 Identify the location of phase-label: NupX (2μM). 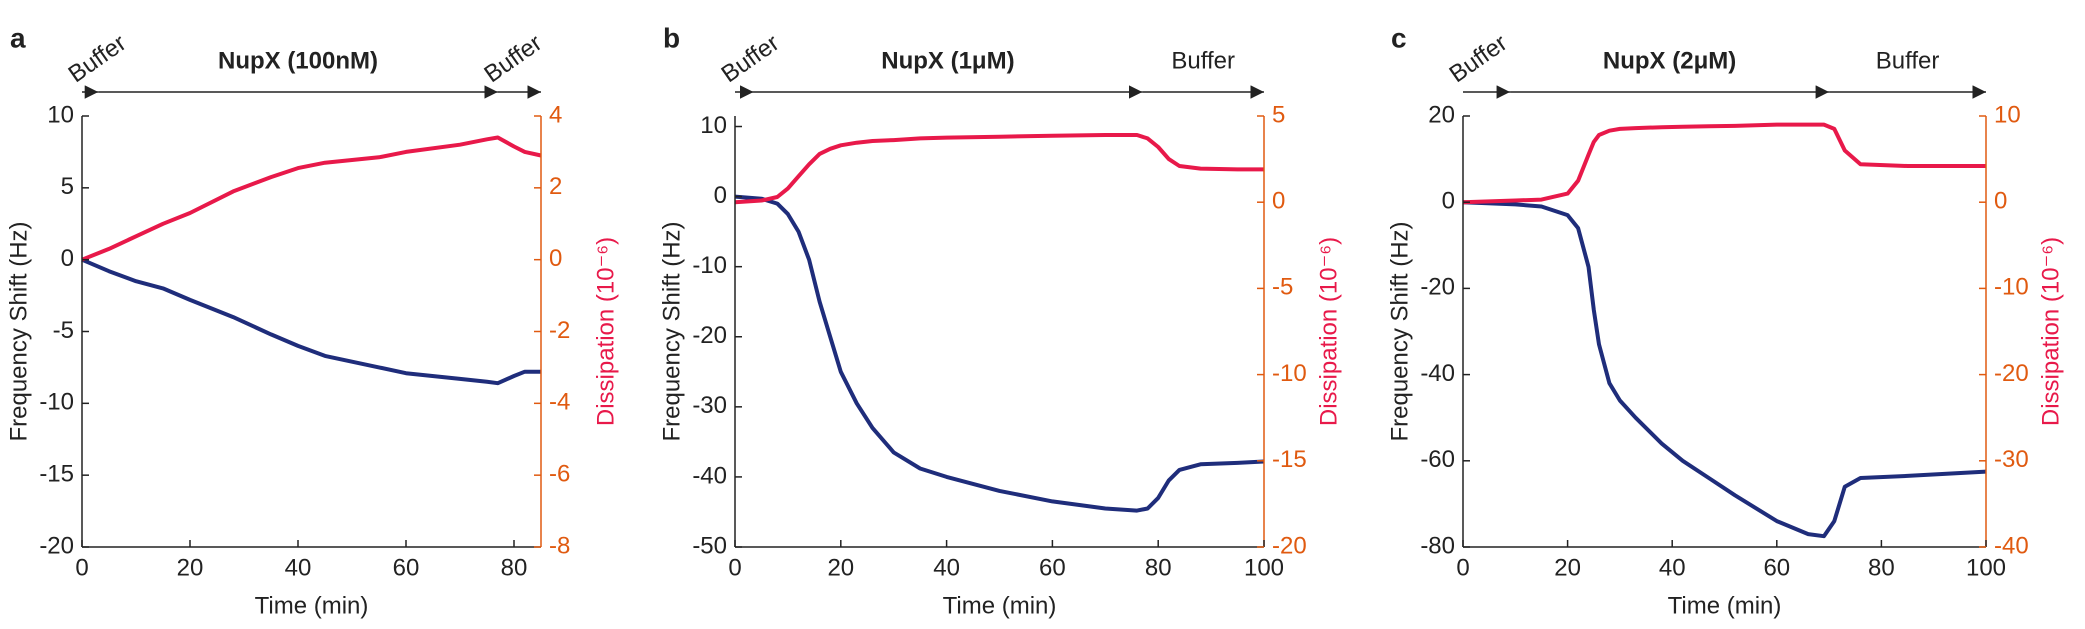
(1669, 60).